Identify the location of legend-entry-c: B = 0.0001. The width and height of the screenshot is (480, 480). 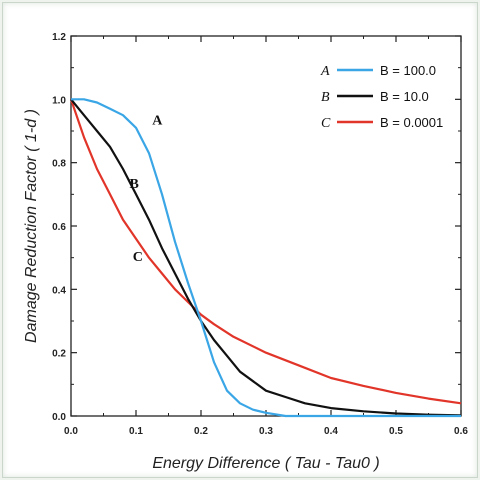
(411, 122).